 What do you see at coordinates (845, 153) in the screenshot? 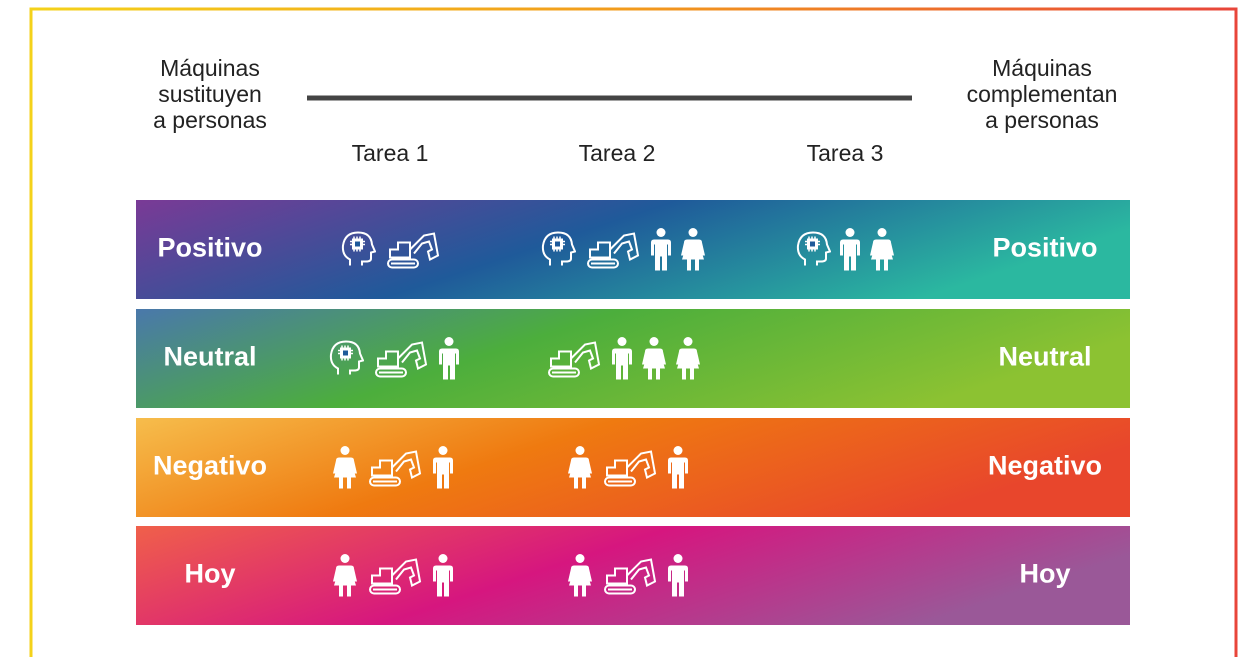
I see `task-label: Tarea 3` at bounding box center [845, 153].